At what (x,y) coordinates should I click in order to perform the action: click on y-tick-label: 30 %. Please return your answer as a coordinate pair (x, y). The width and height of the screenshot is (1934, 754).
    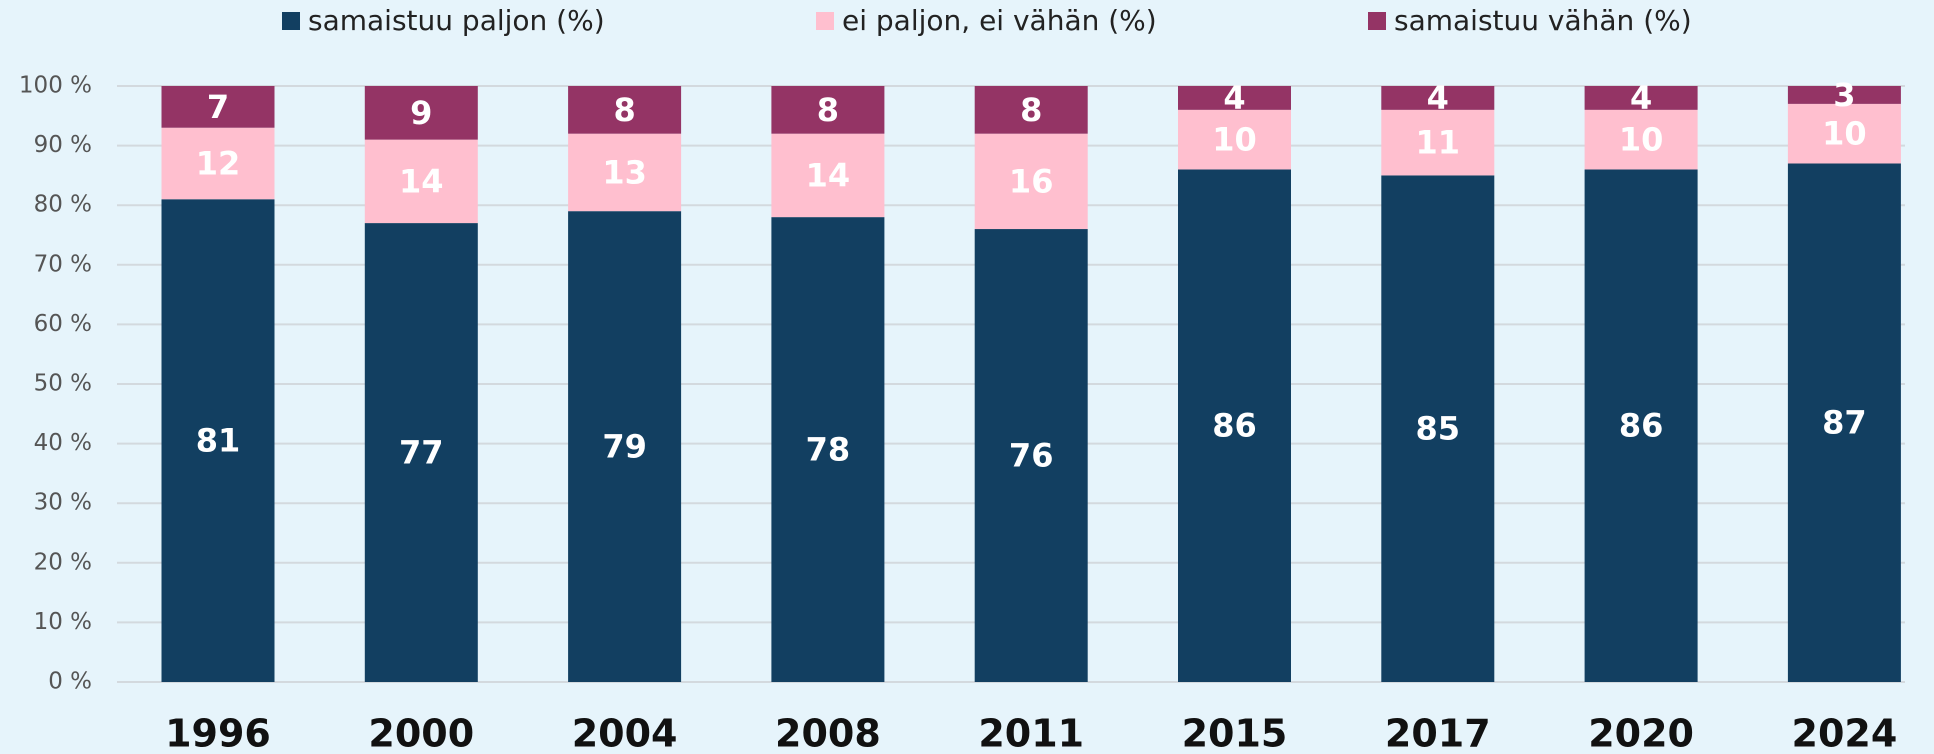
    Looking at the image, I should click on (63, 503).